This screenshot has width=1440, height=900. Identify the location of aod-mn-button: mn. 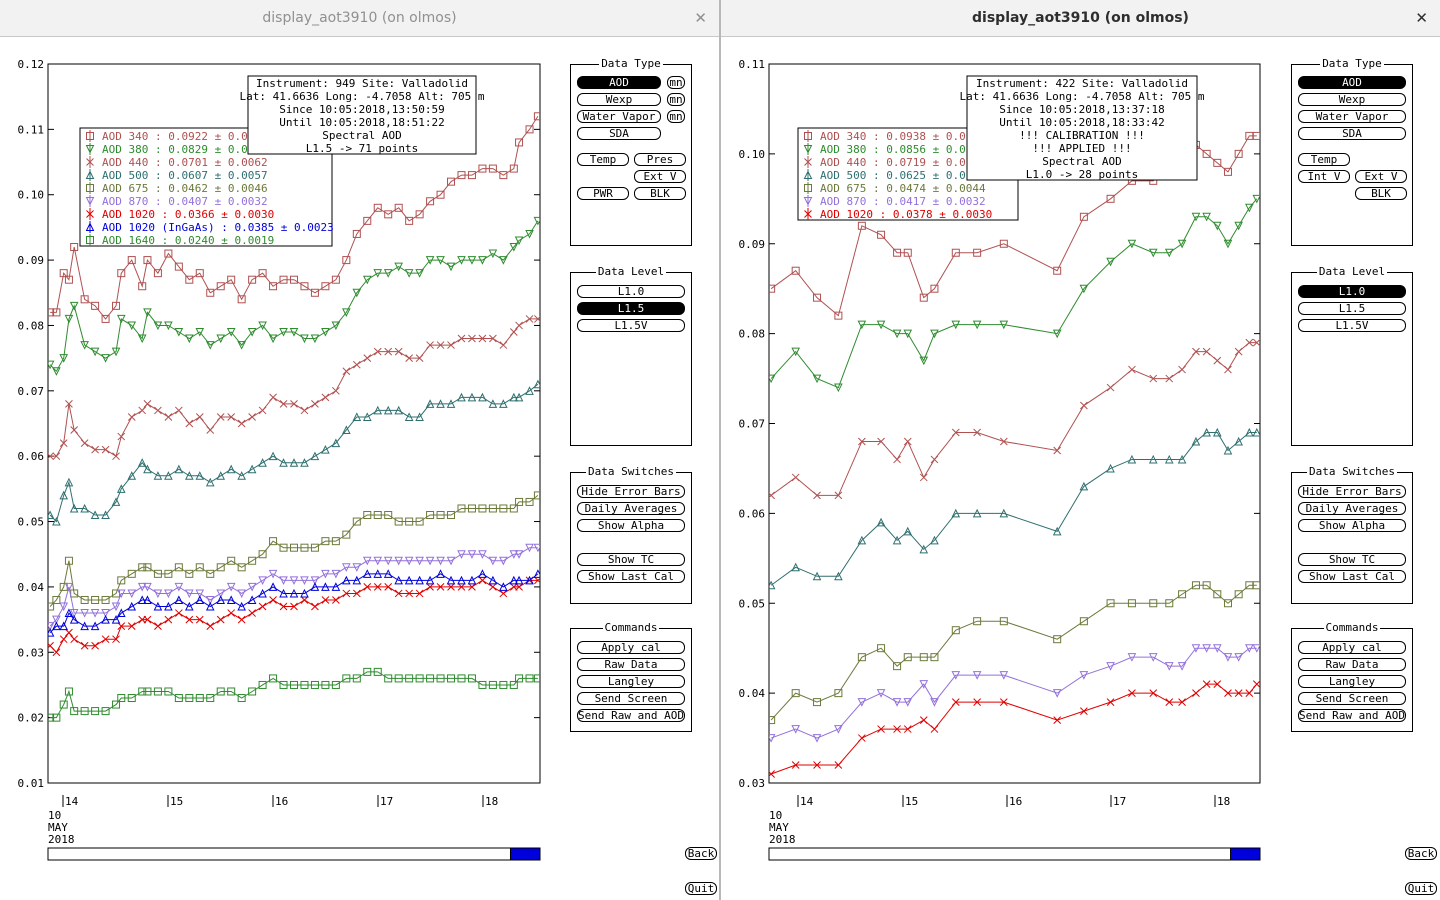
(676, 82).